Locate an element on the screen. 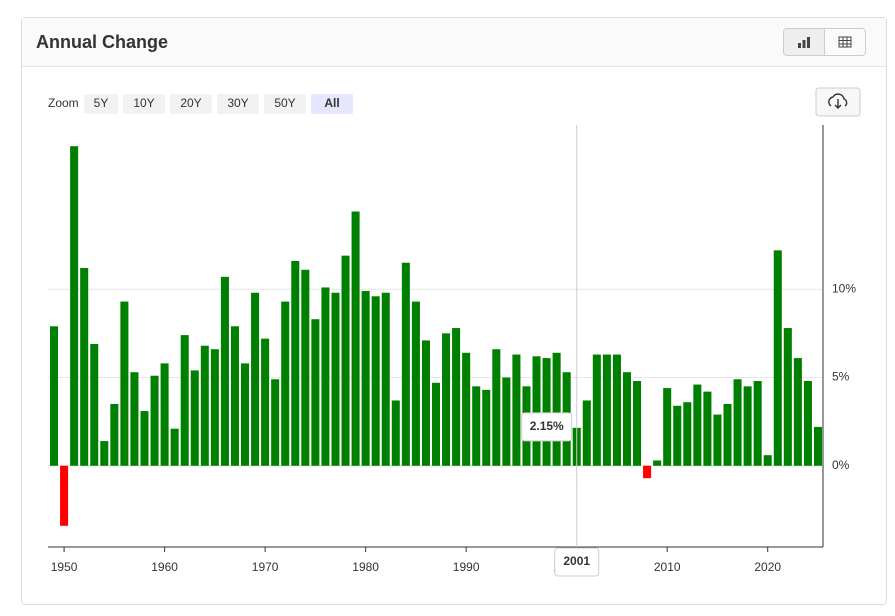 The width and height of the screenshot is (895, 616). x-label-box is located at coordinates (577, 562).